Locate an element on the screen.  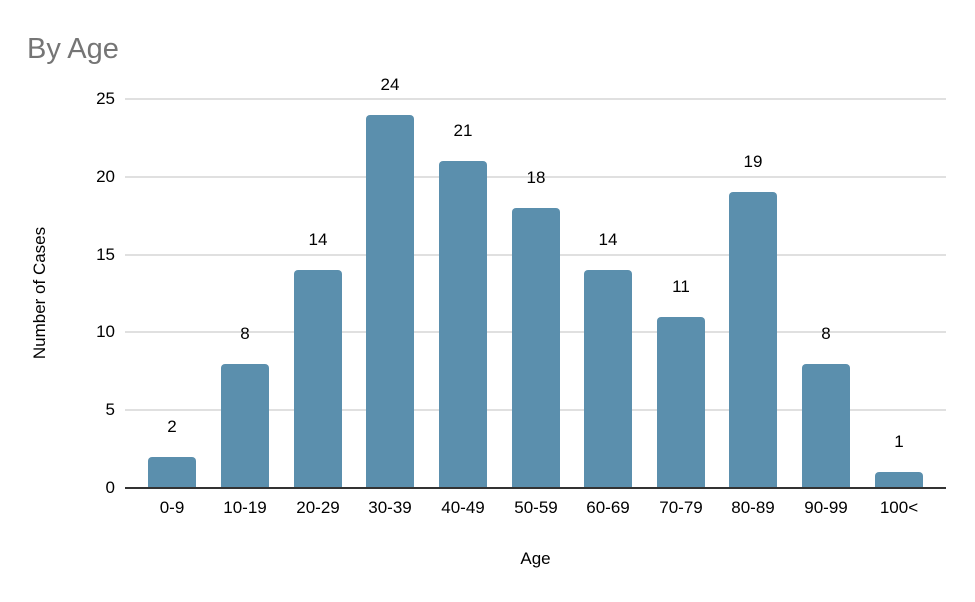
x-tick-label: 0-9 is located at coordinates (172, 507).